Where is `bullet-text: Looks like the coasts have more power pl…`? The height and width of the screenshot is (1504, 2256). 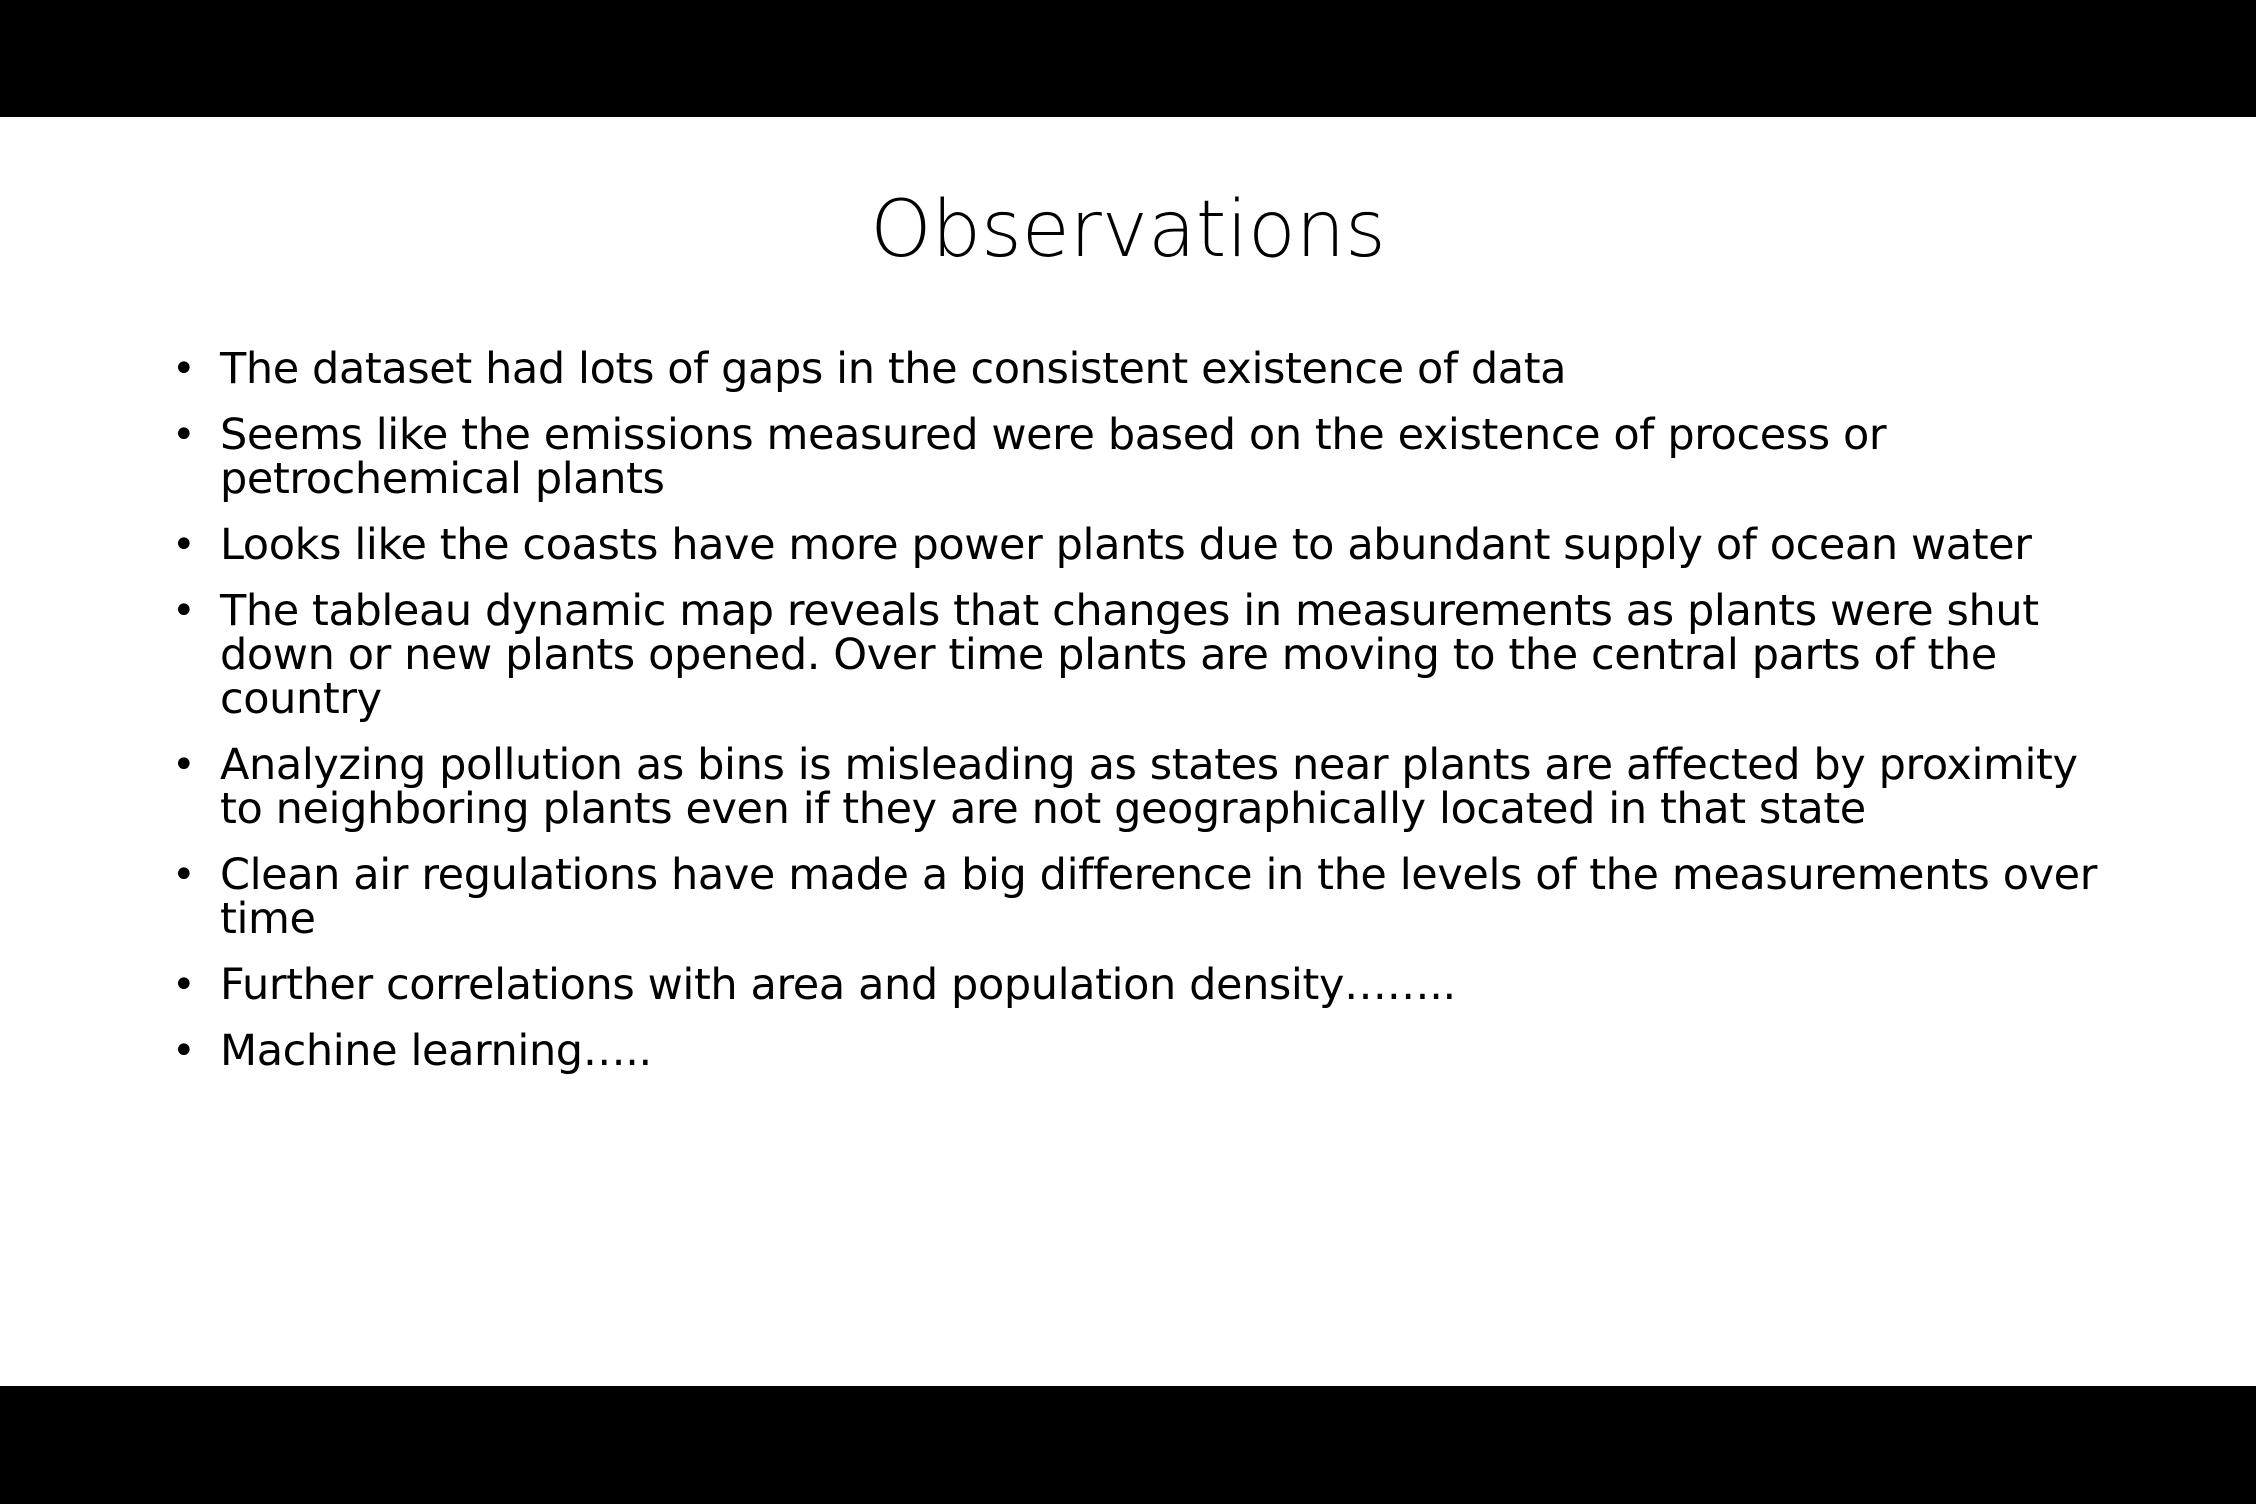 bullet-text: Looks like the coasts have more power pl… is located at coordinates (1126, 545).